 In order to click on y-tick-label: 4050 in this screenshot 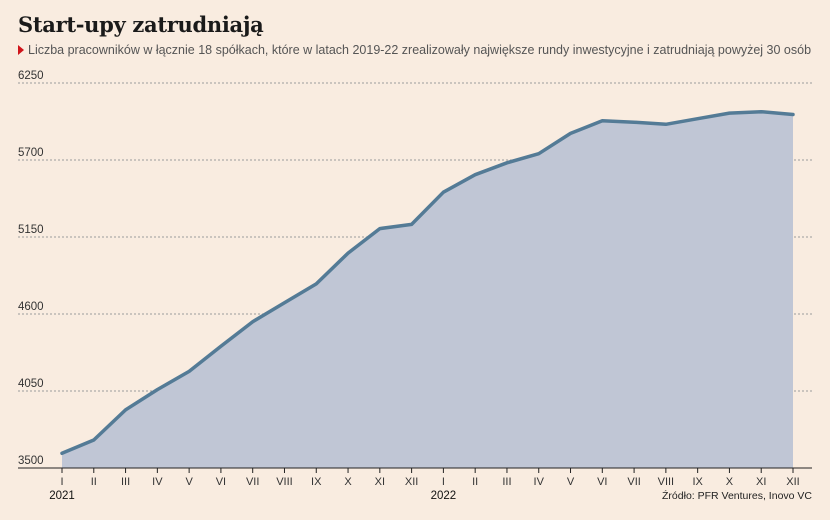, I will do `click(31, 384)`.